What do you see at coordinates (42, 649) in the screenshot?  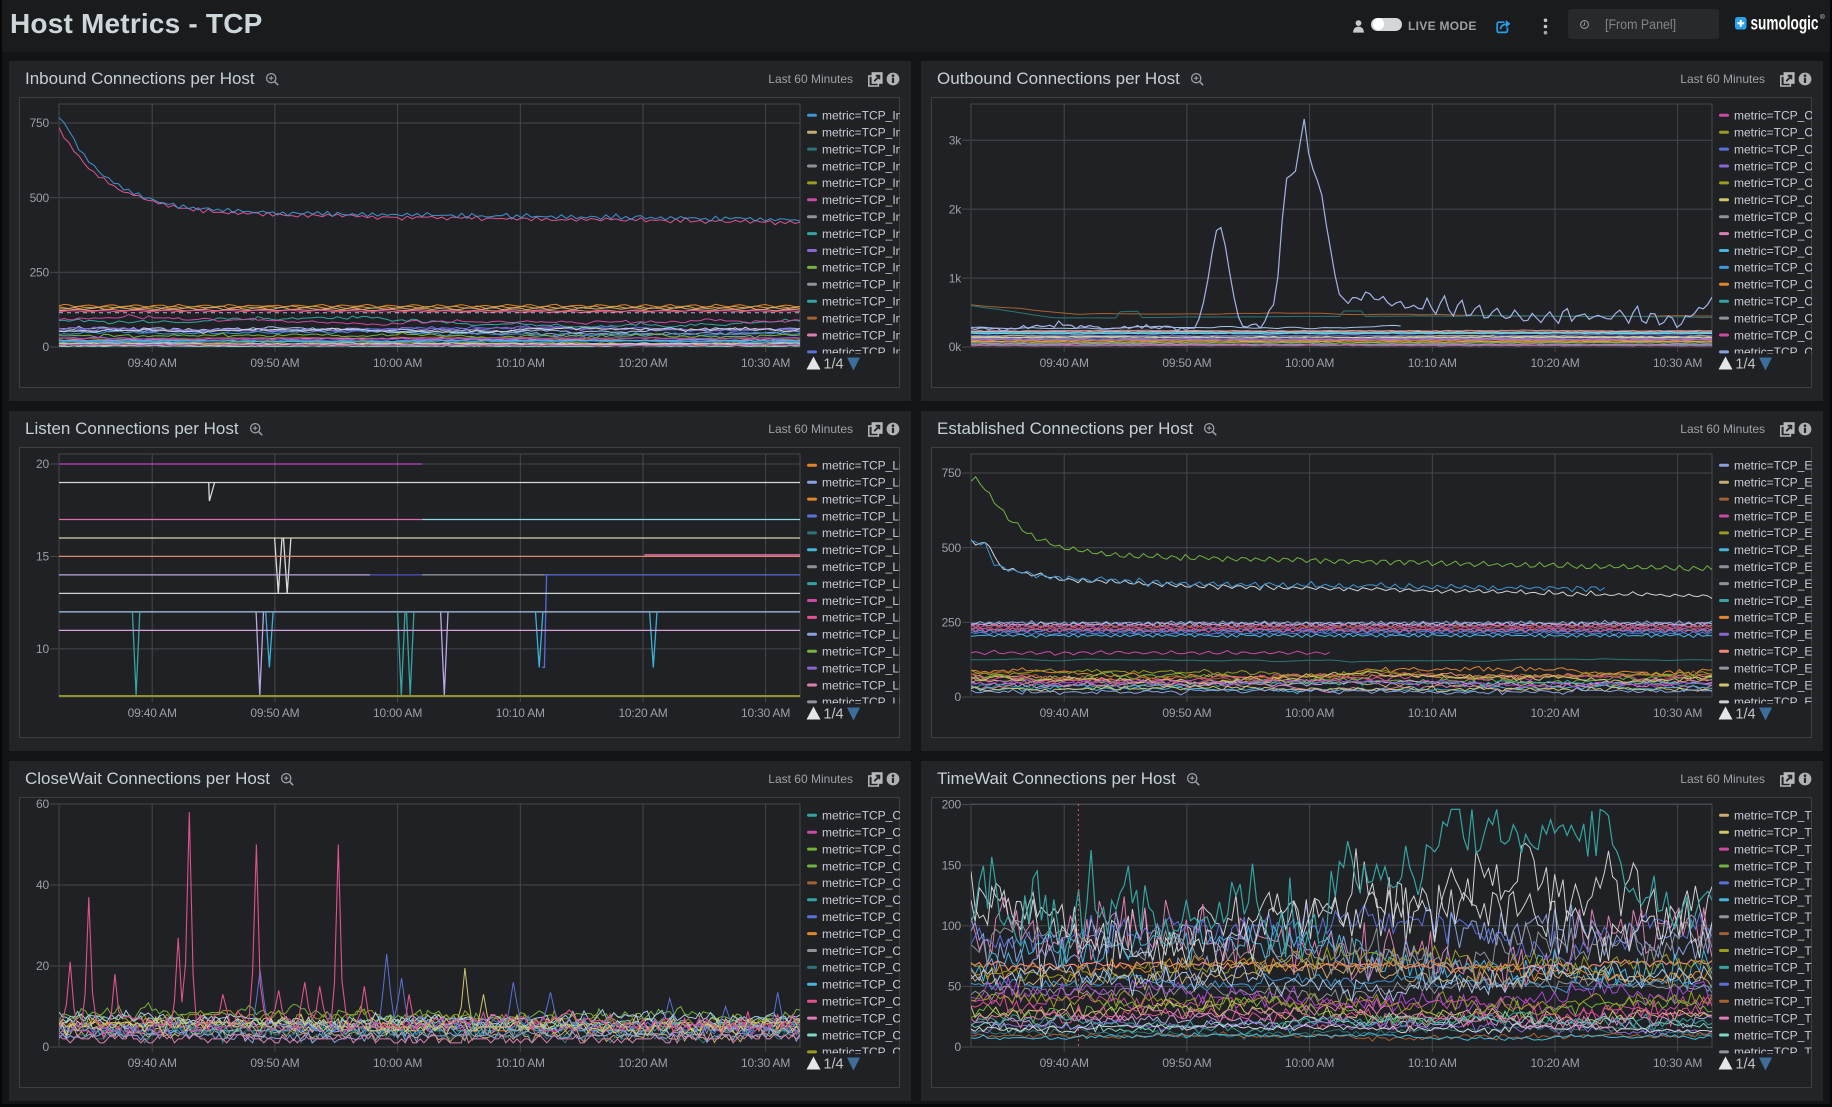 I see `svg-text: 10` at bounding box center [42, 649].